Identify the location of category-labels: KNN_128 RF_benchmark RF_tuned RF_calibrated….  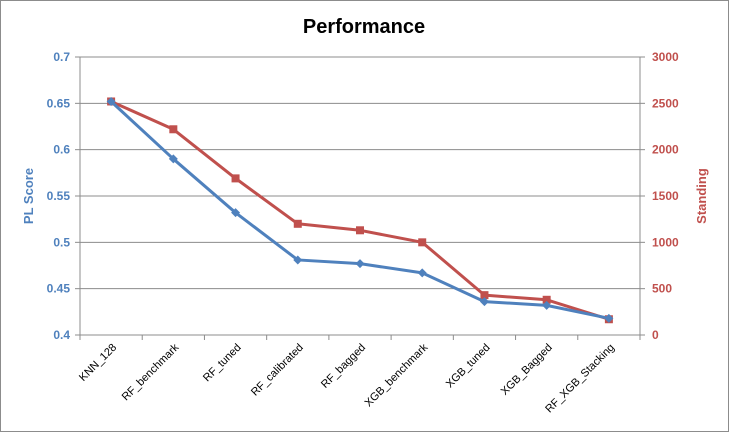
(347, 378).